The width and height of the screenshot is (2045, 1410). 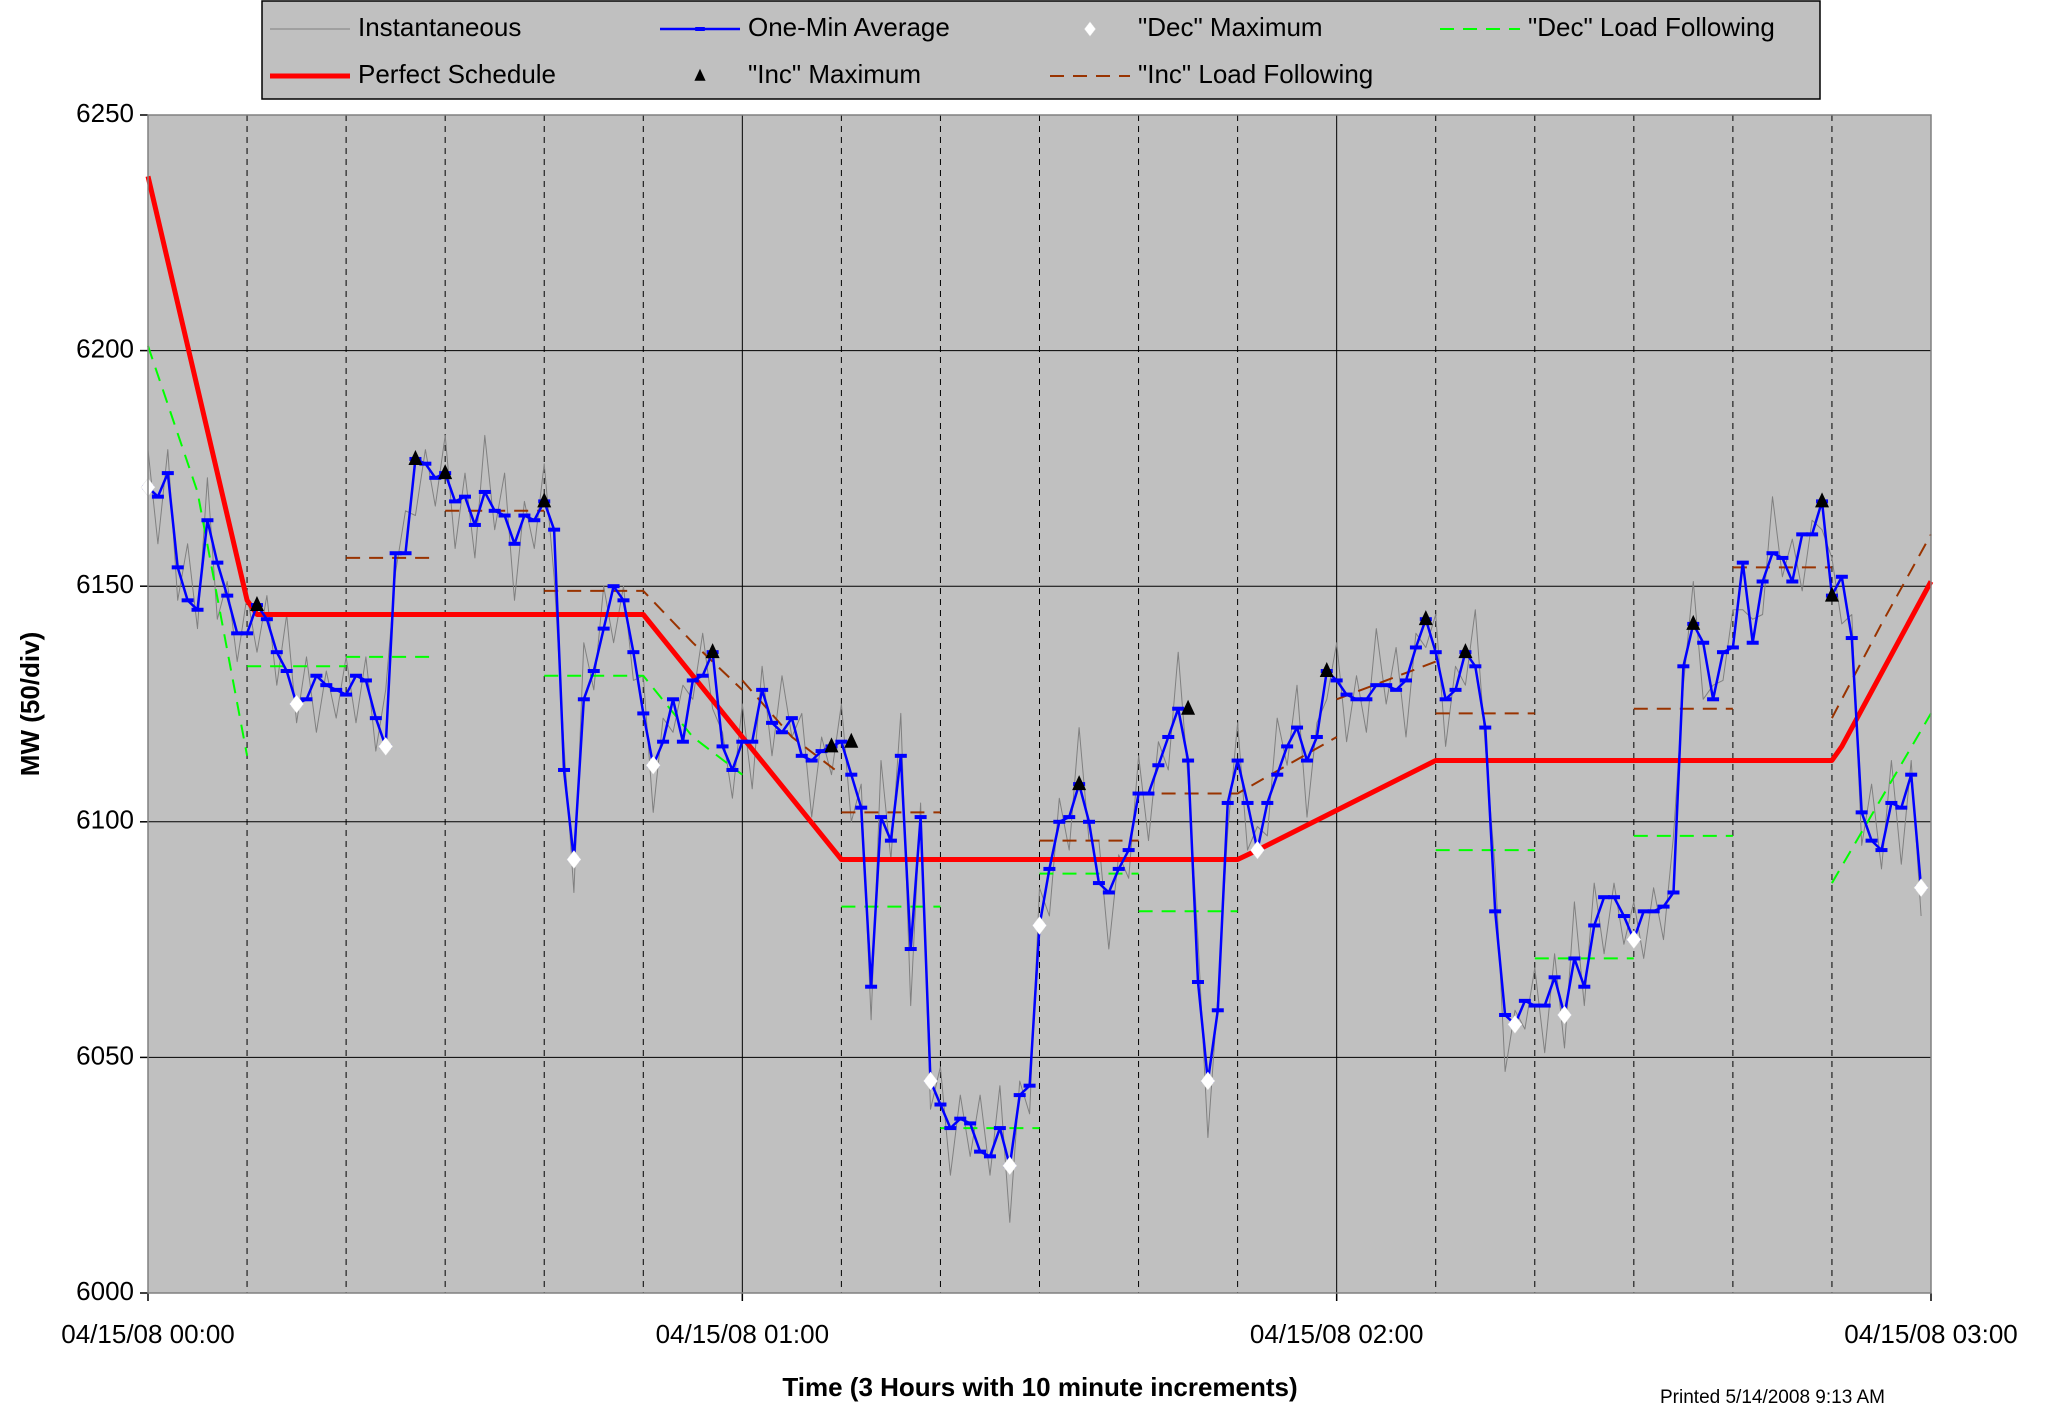 I want to click on x-tick-label: 04/15/08 00:00, so click(x=148, y=1334).